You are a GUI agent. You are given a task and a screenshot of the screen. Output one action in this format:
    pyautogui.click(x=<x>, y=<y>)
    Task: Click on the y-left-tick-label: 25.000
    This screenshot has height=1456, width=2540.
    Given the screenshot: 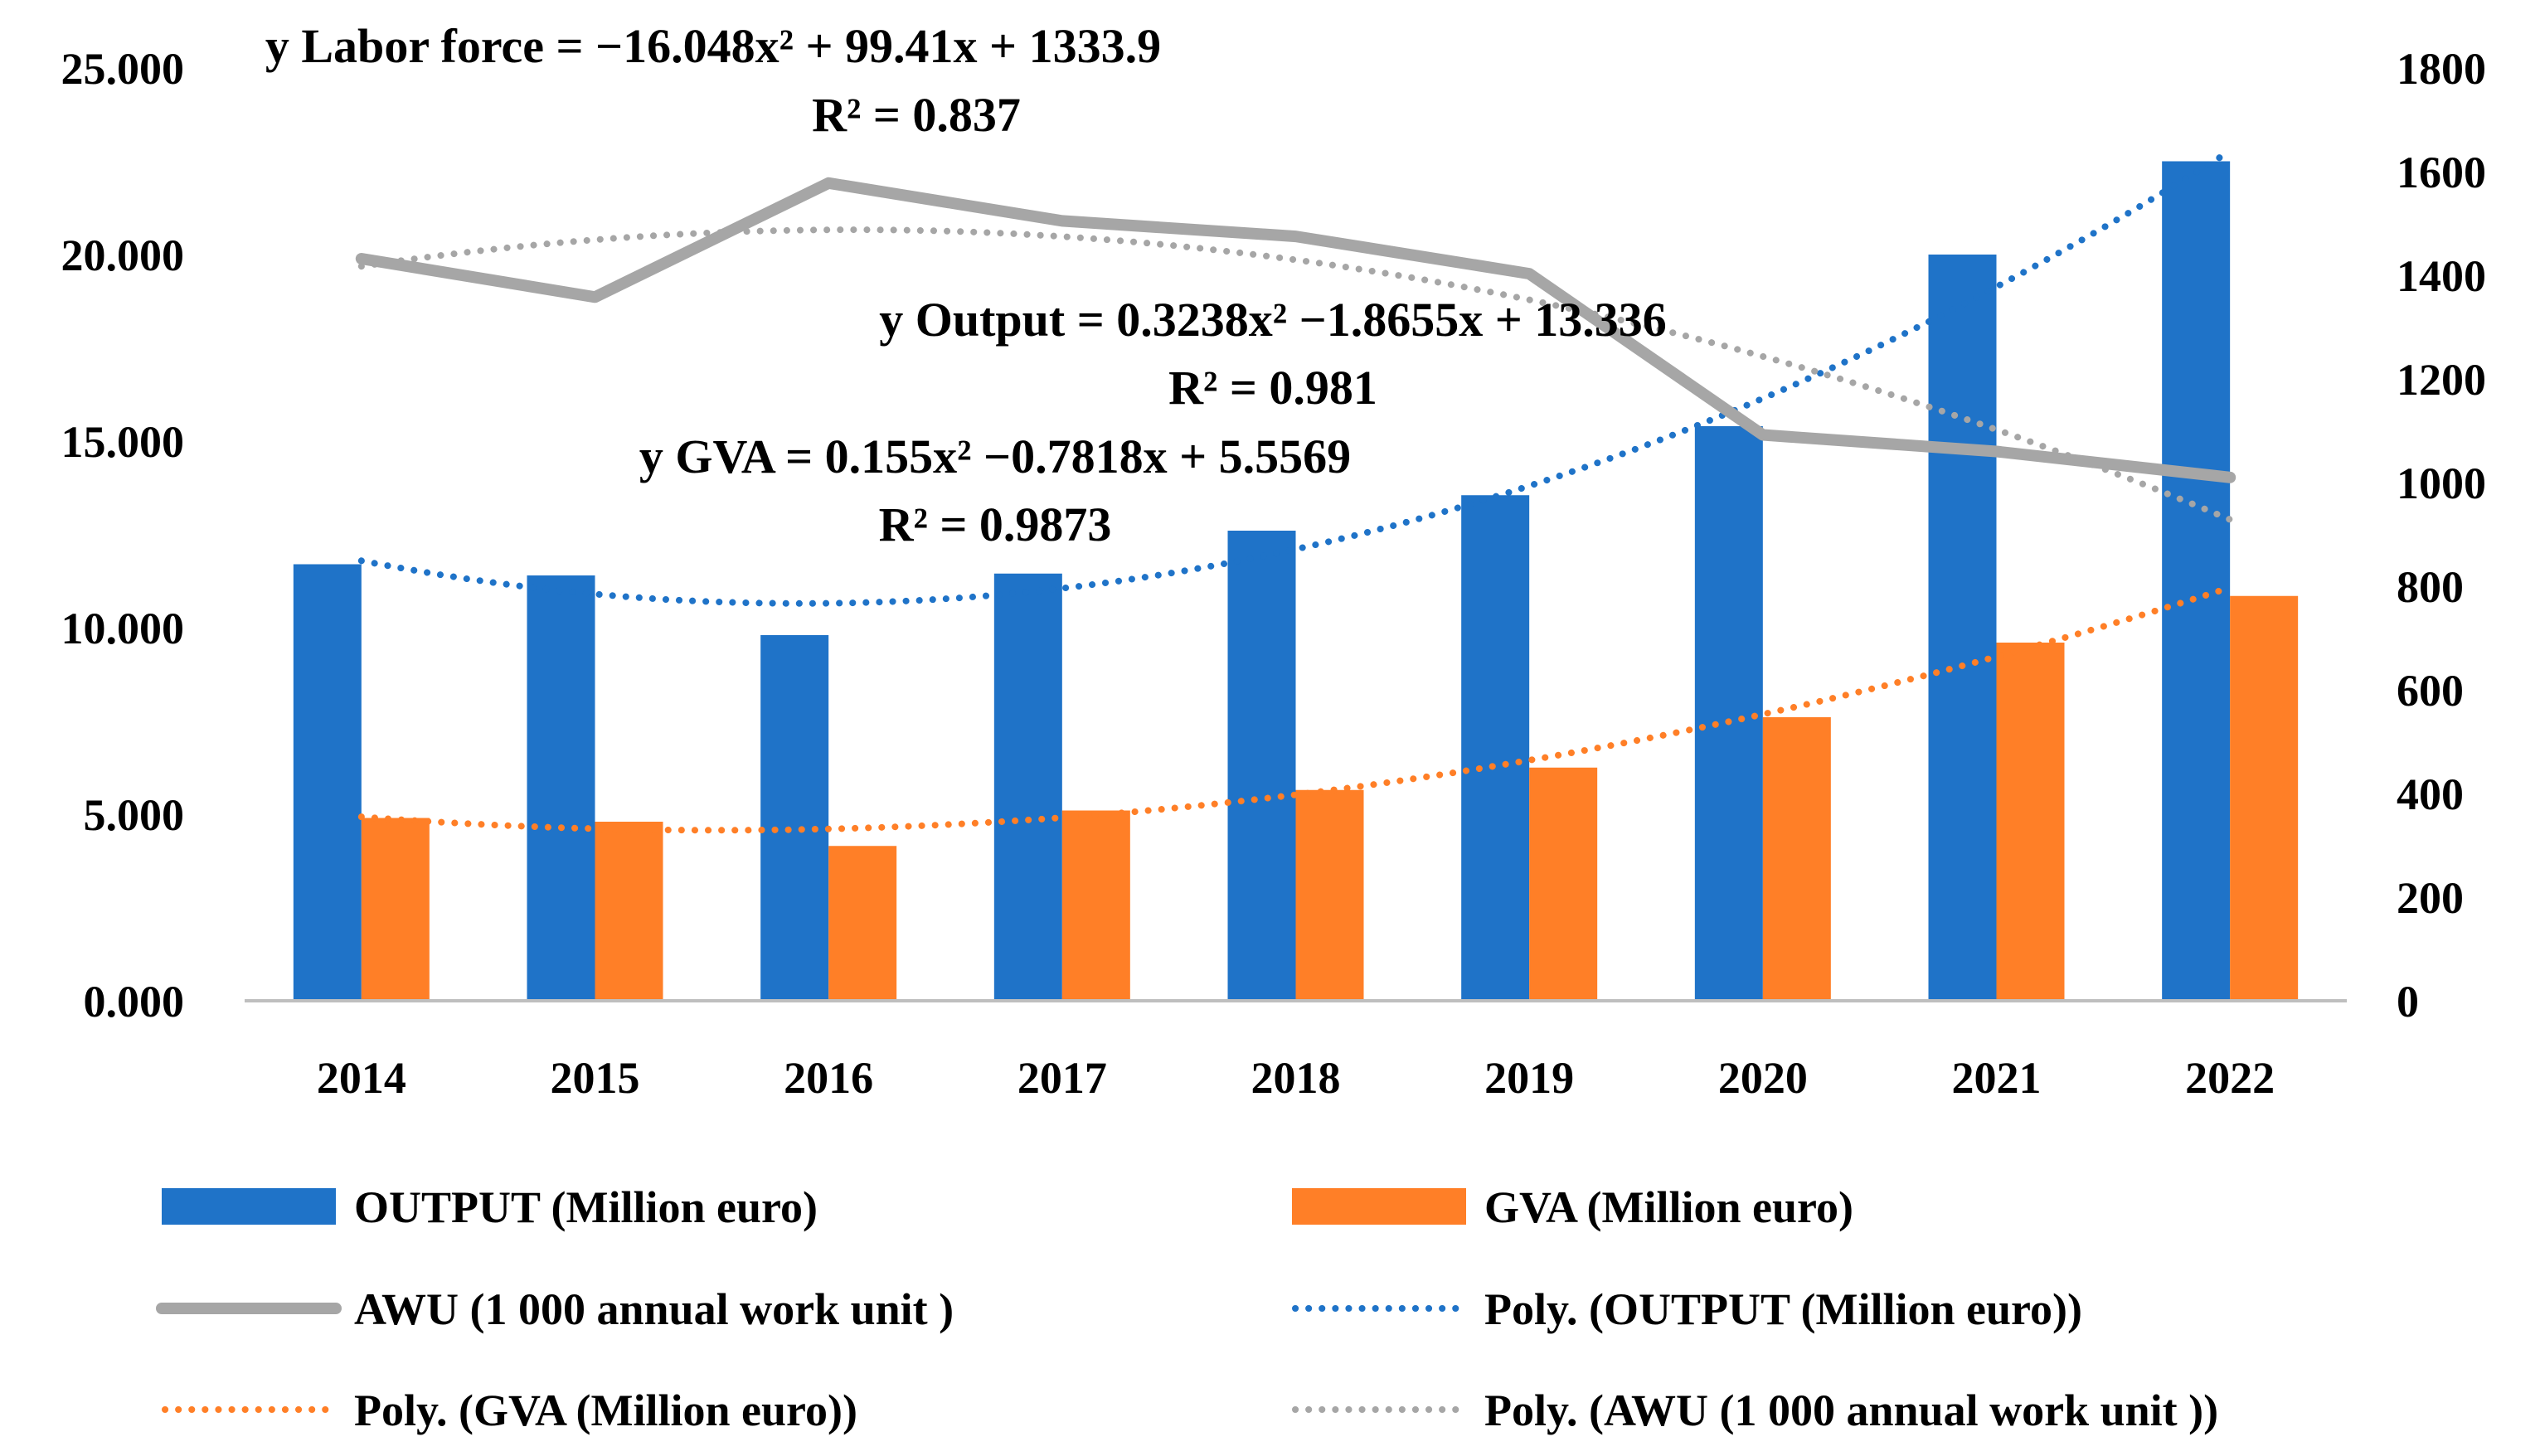 What is the action you would take?
    pyautogui.click(x=123, y=69)
    